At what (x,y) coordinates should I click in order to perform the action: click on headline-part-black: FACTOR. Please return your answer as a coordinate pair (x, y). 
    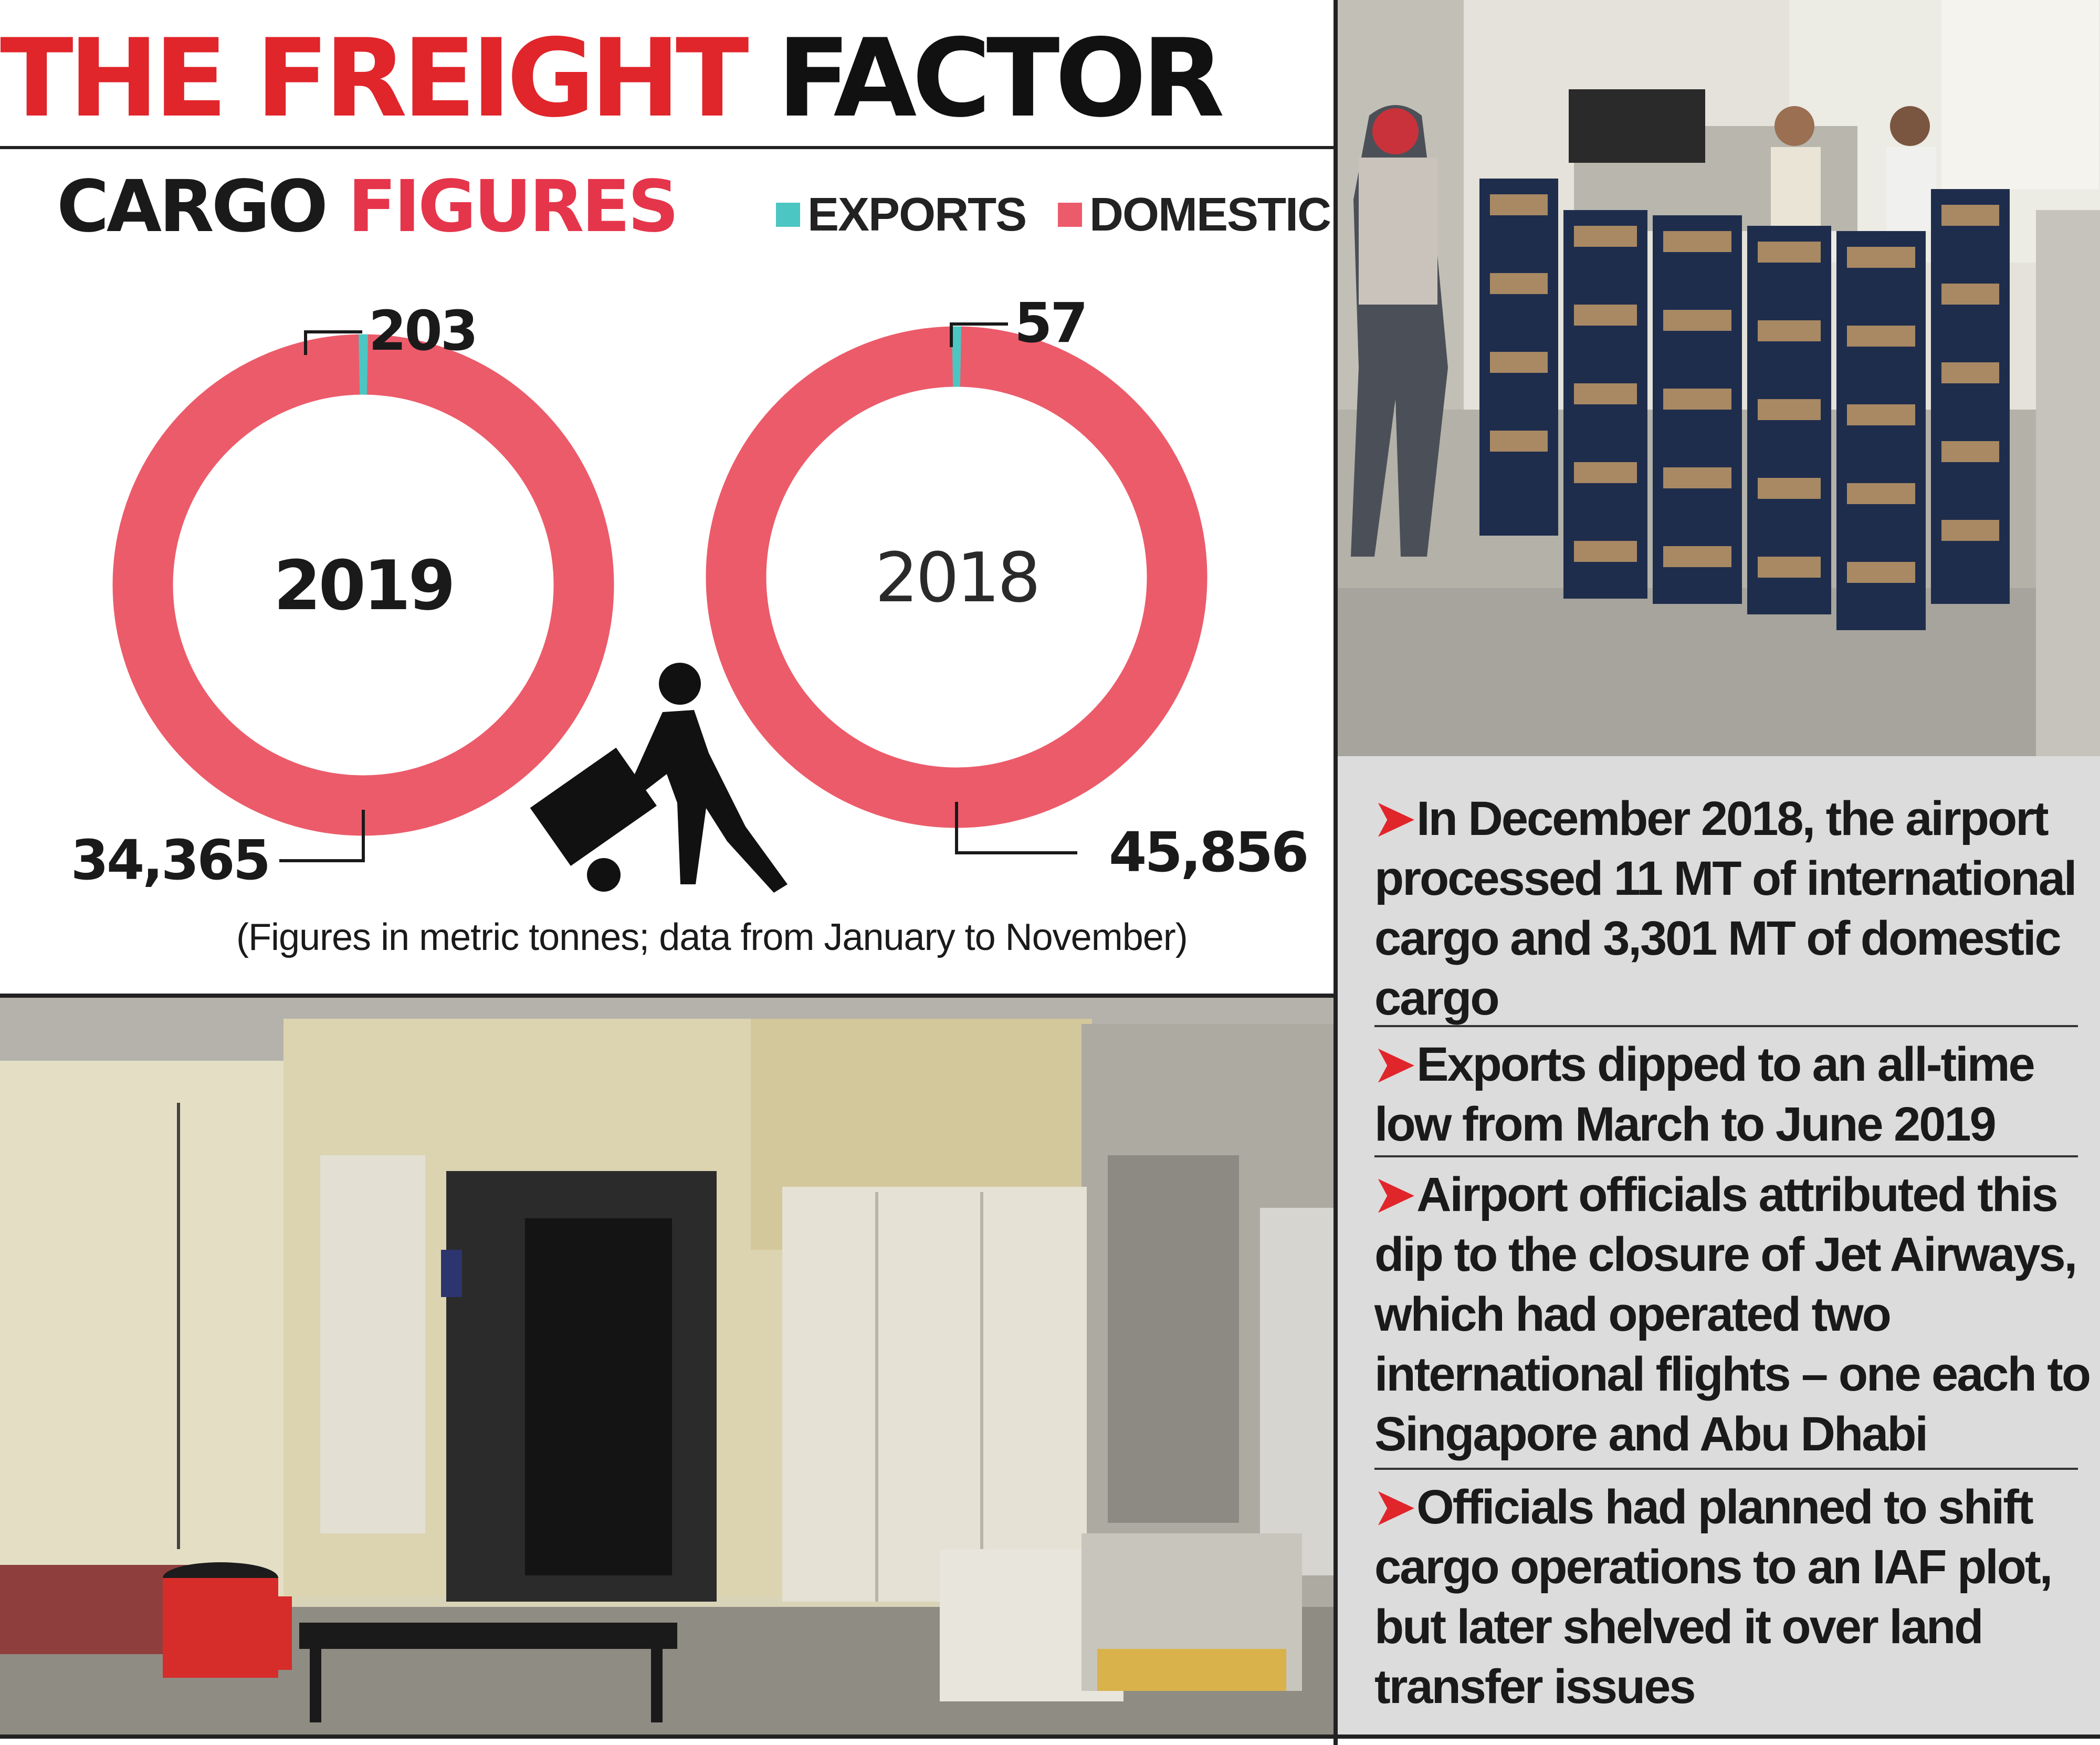
    Looking at the image, I should click on (1001, 78).